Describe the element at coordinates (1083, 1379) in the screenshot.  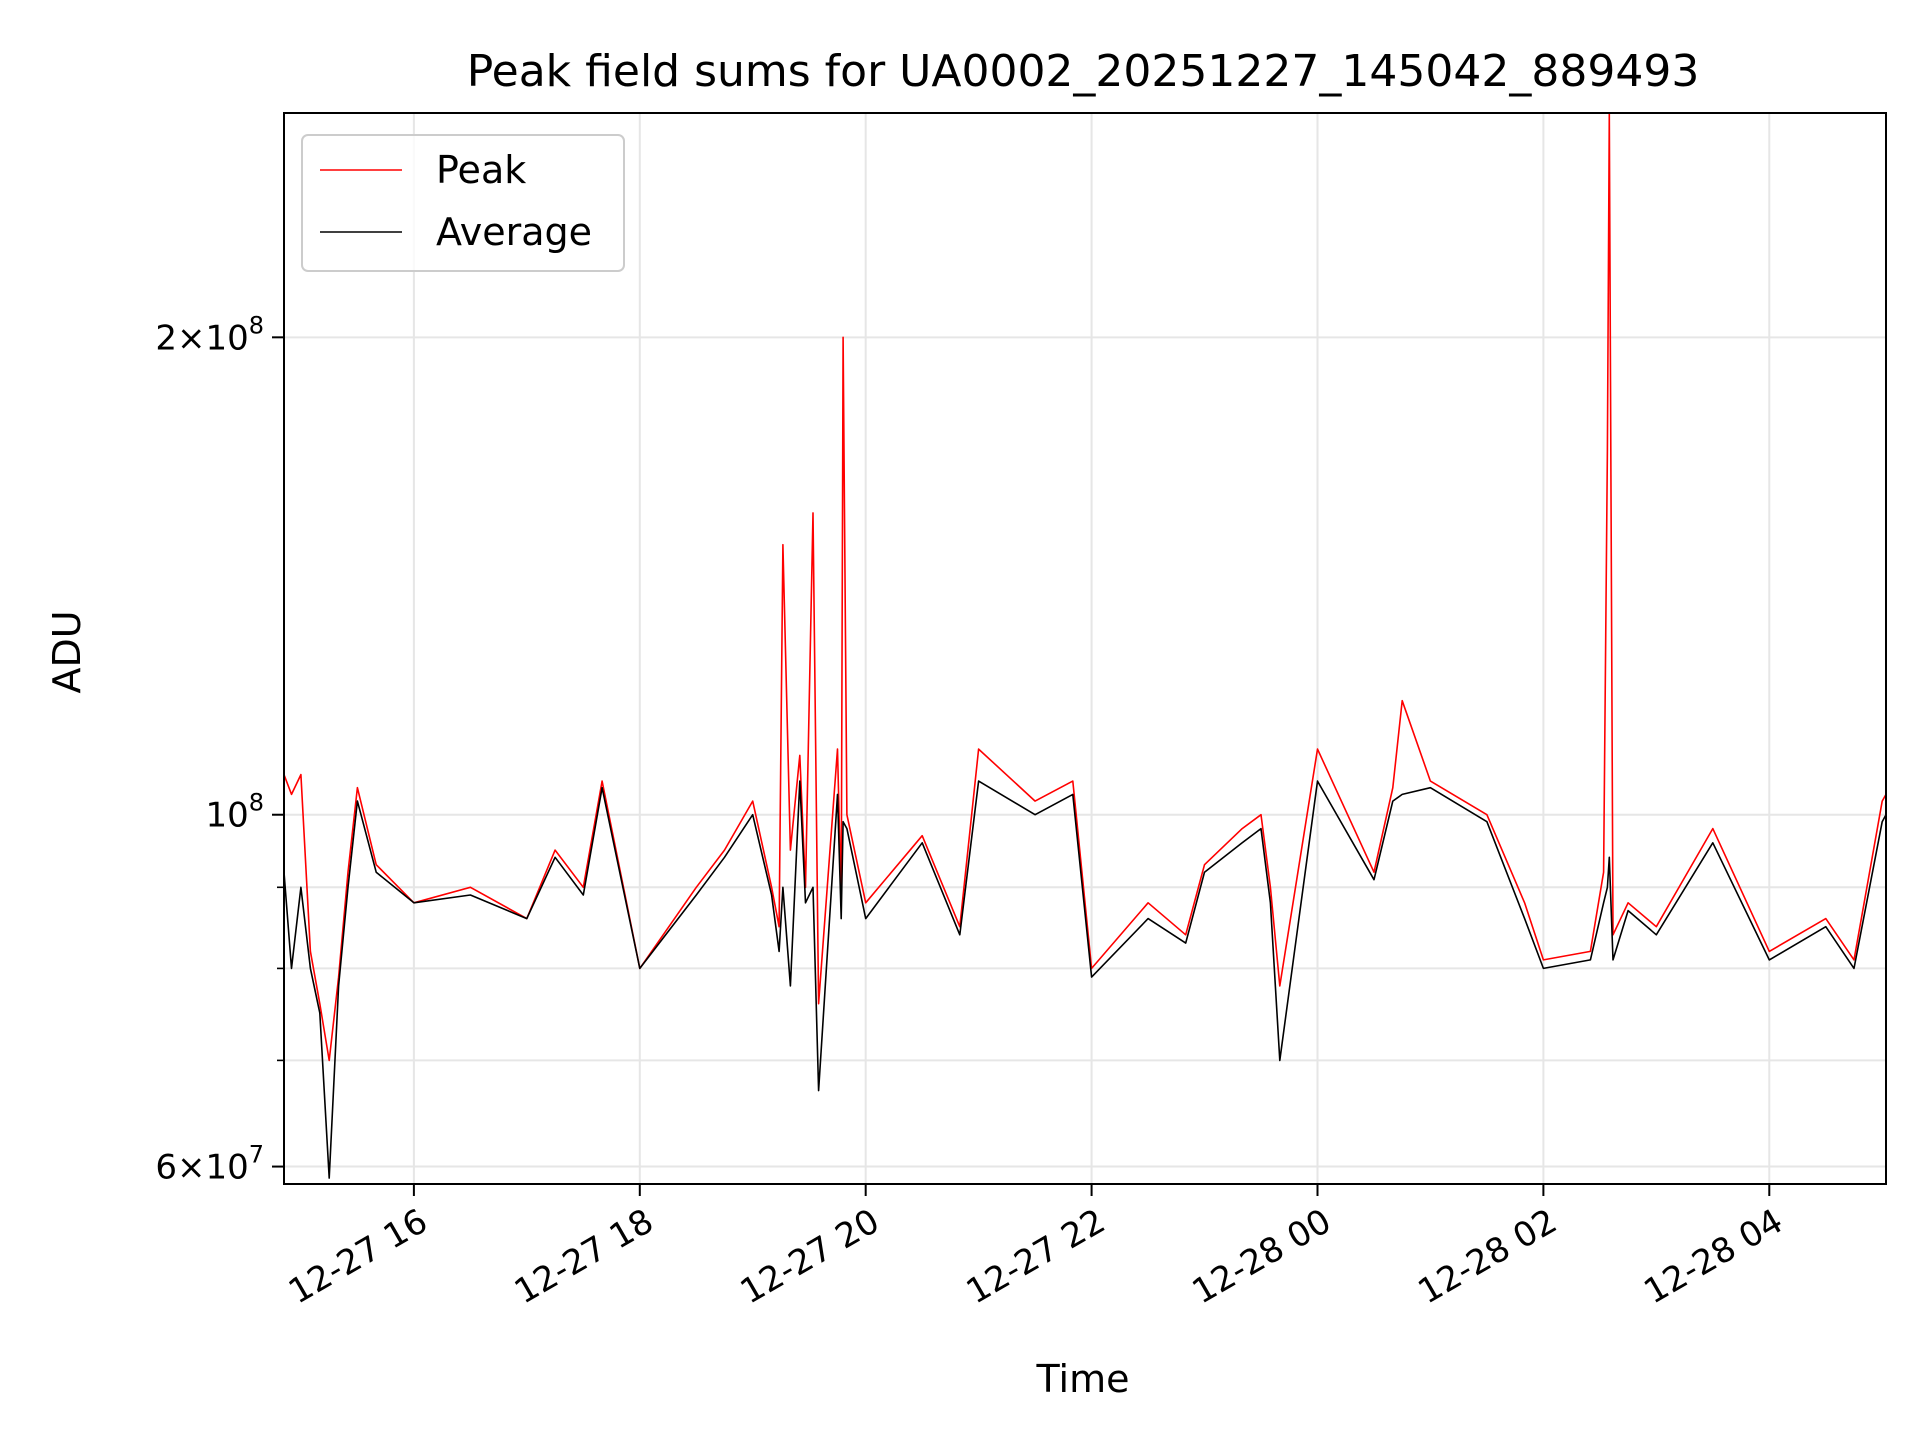
I see `x-axis-label: Time` at that location.